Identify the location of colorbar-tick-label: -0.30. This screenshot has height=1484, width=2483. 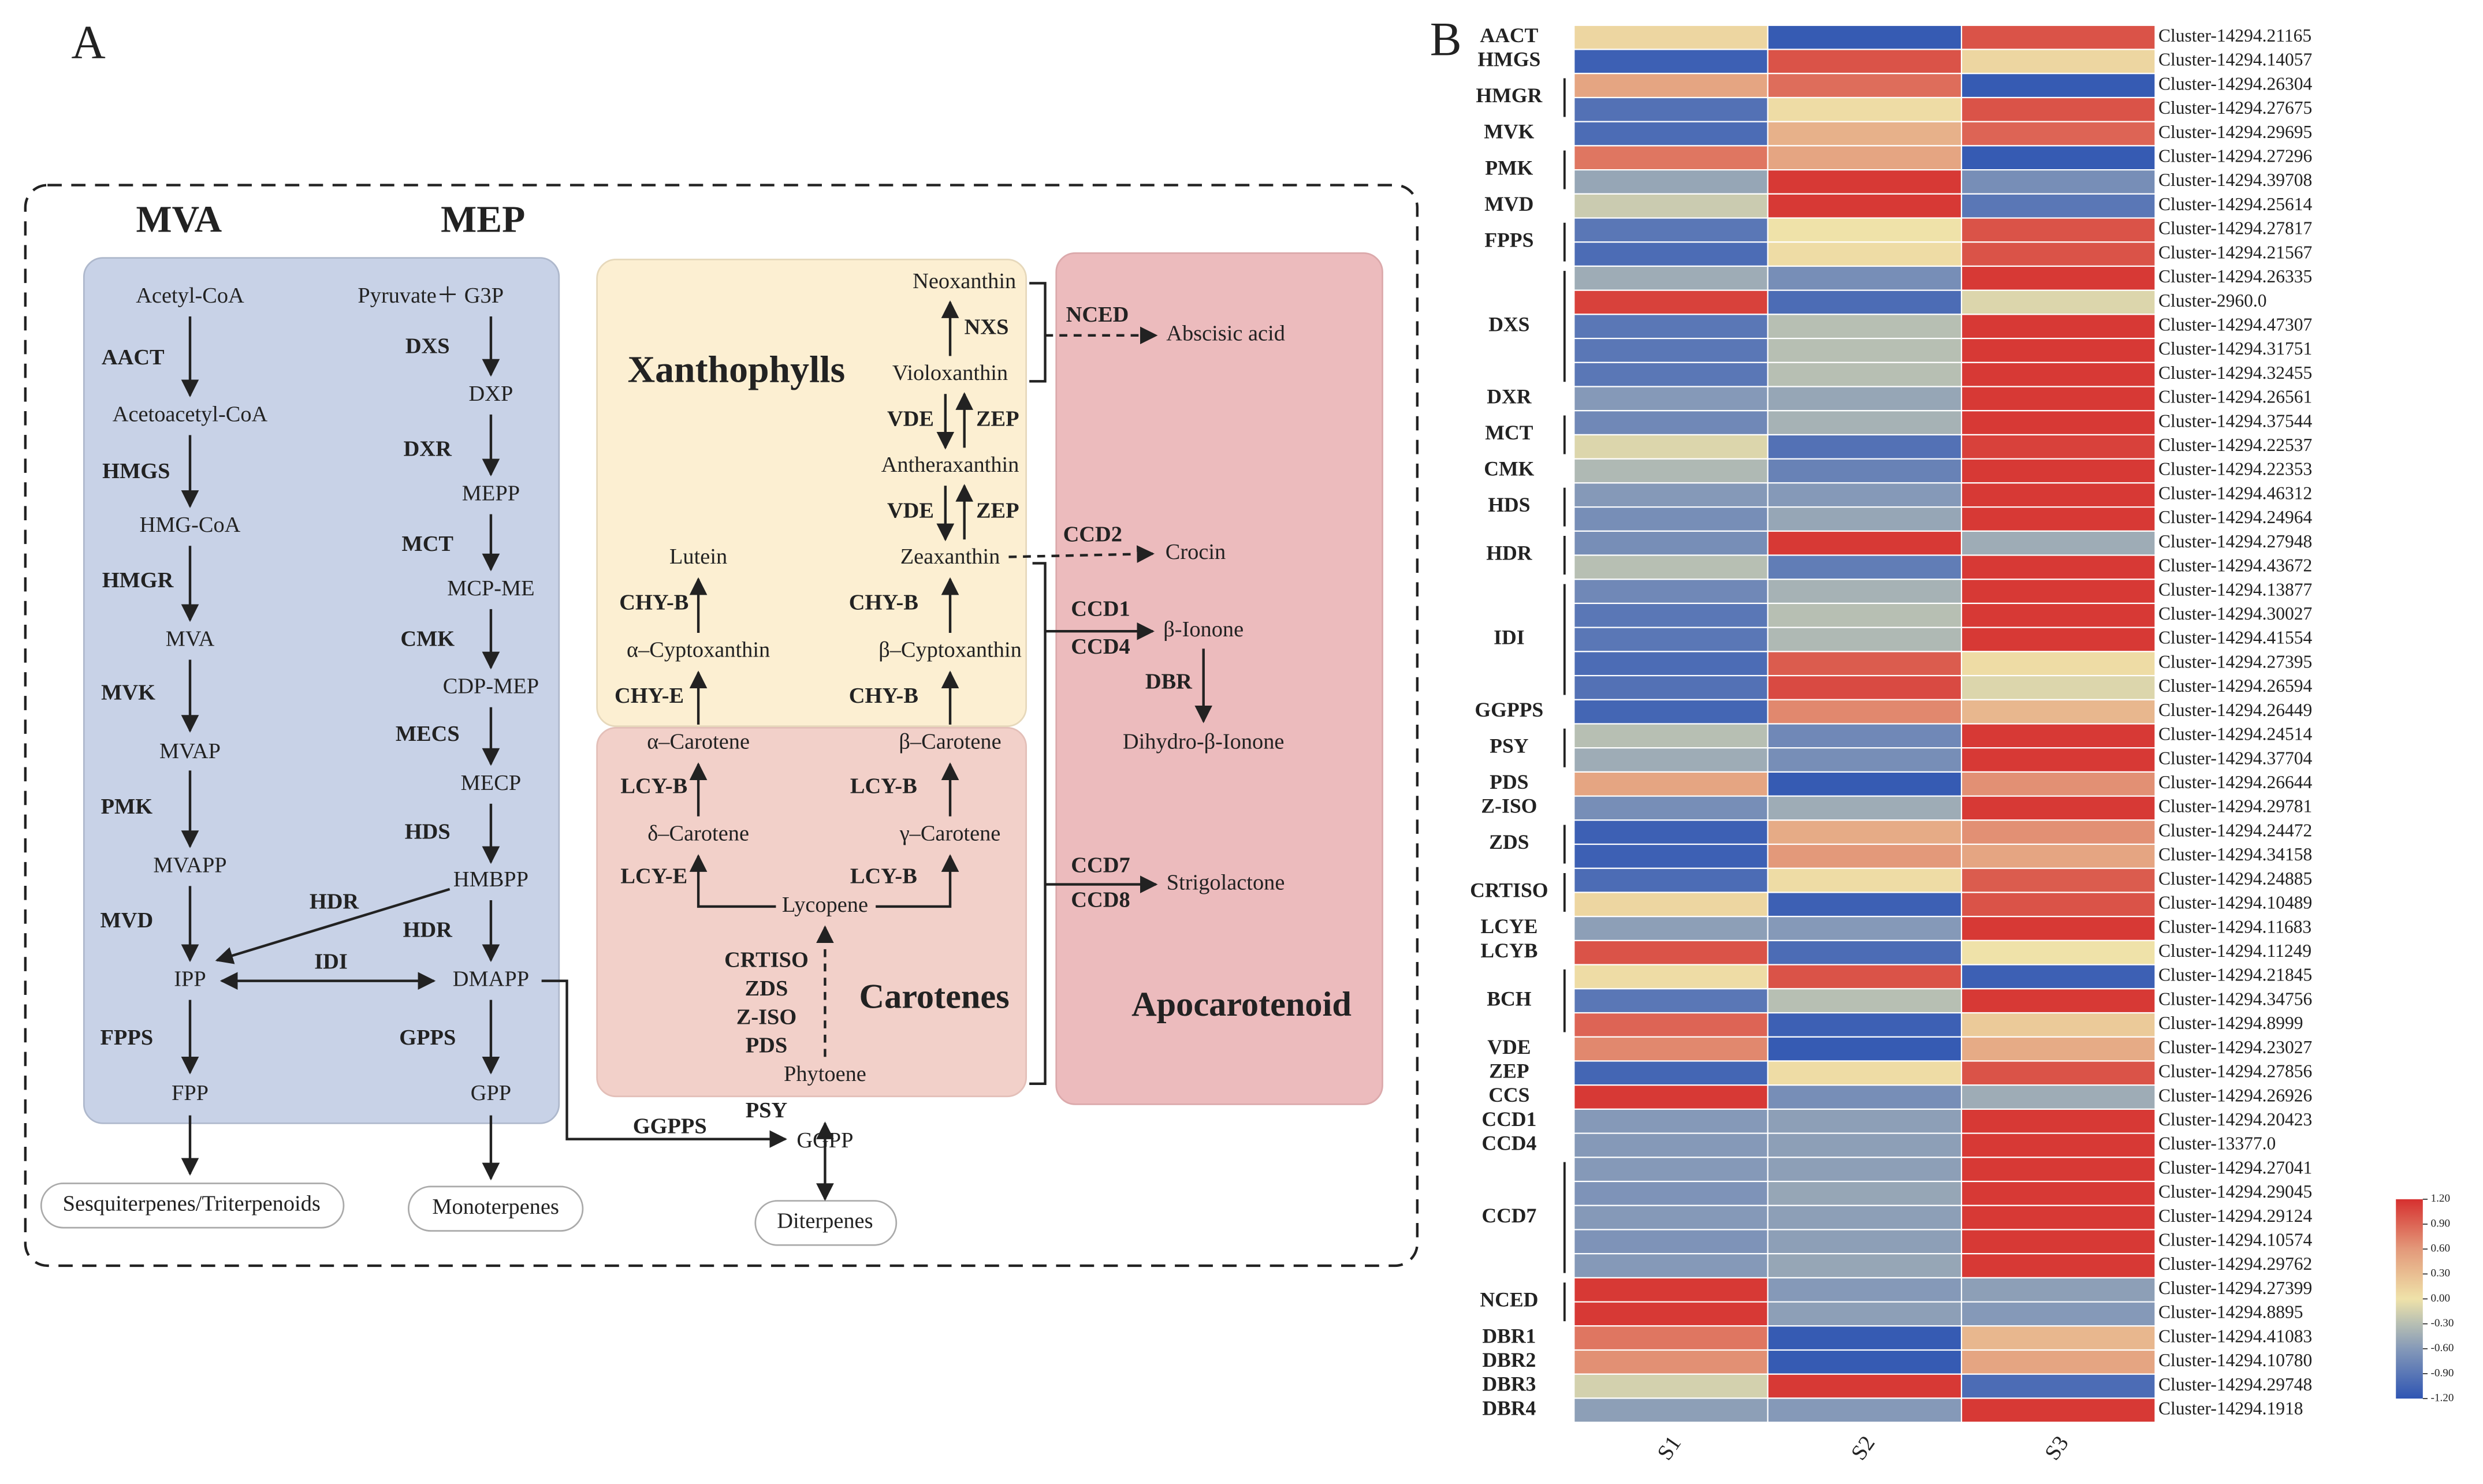
(2442, 1323).